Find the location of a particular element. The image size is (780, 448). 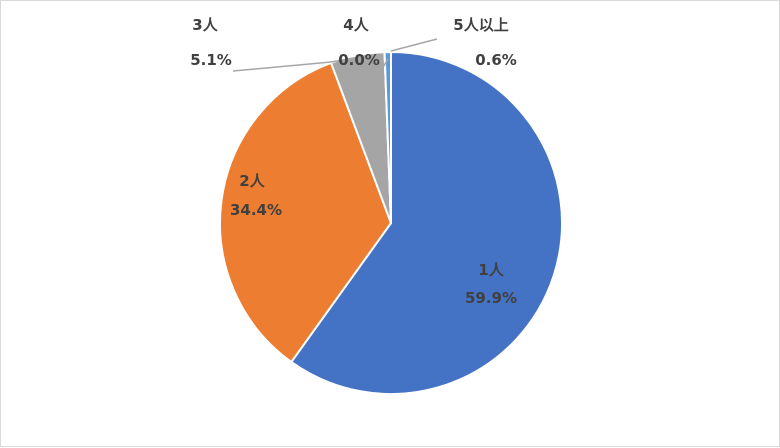

slice-label-3-name: 3人 is located at coordinates (205, 25).